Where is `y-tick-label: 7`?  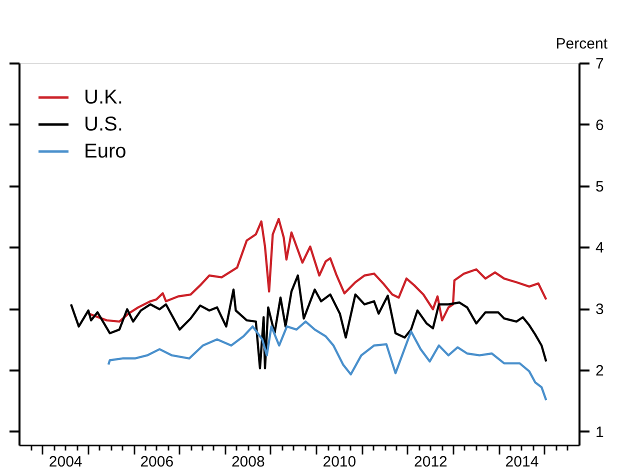
y-tick-label: 7 is located at coordinates (600, 64).